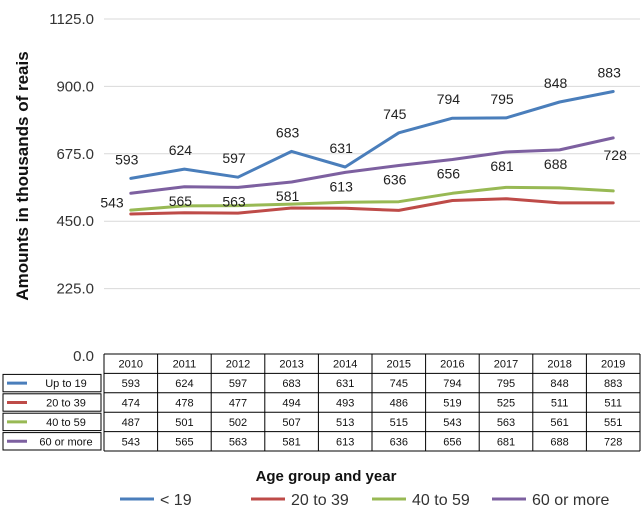 The width and height of the screenshot is (643, 508). What do you see at coordinates (452, 365) in the screenshot?
I see `table-header-cell: 2016` at bounding box center [452, 365].